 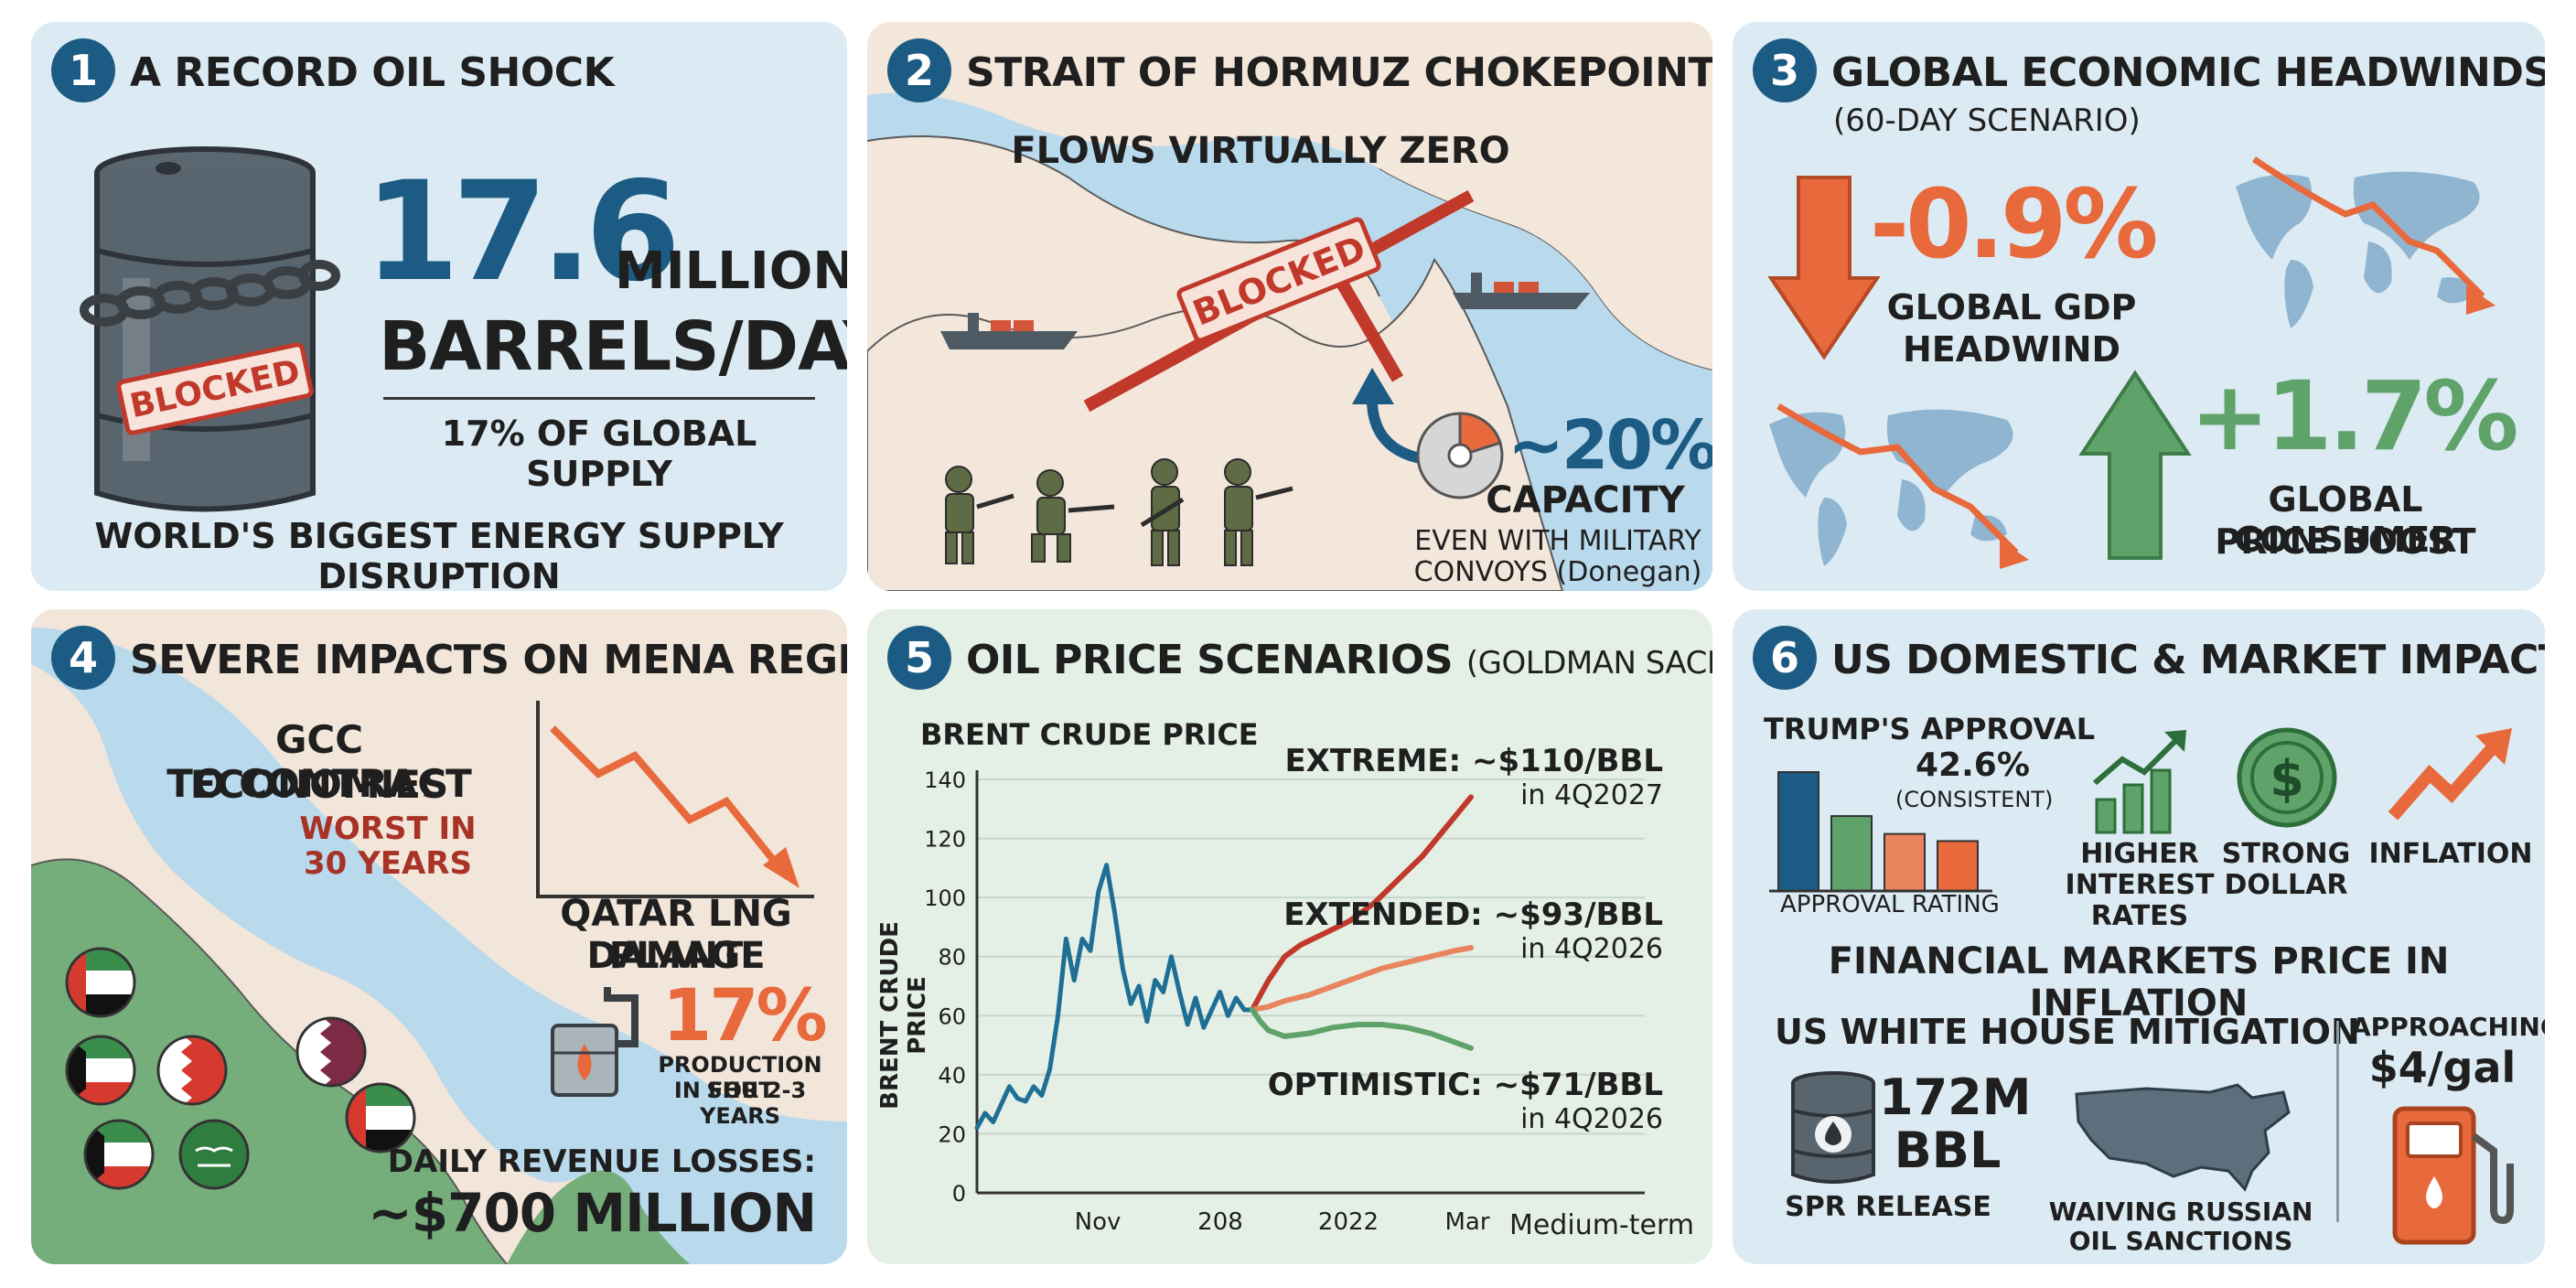 What do you see at coordinates (1261, 151) in the screenshot?
I see `flows-caption: FLOWS VIRTUALLY ZERO` at bounding box center [1261, 151].